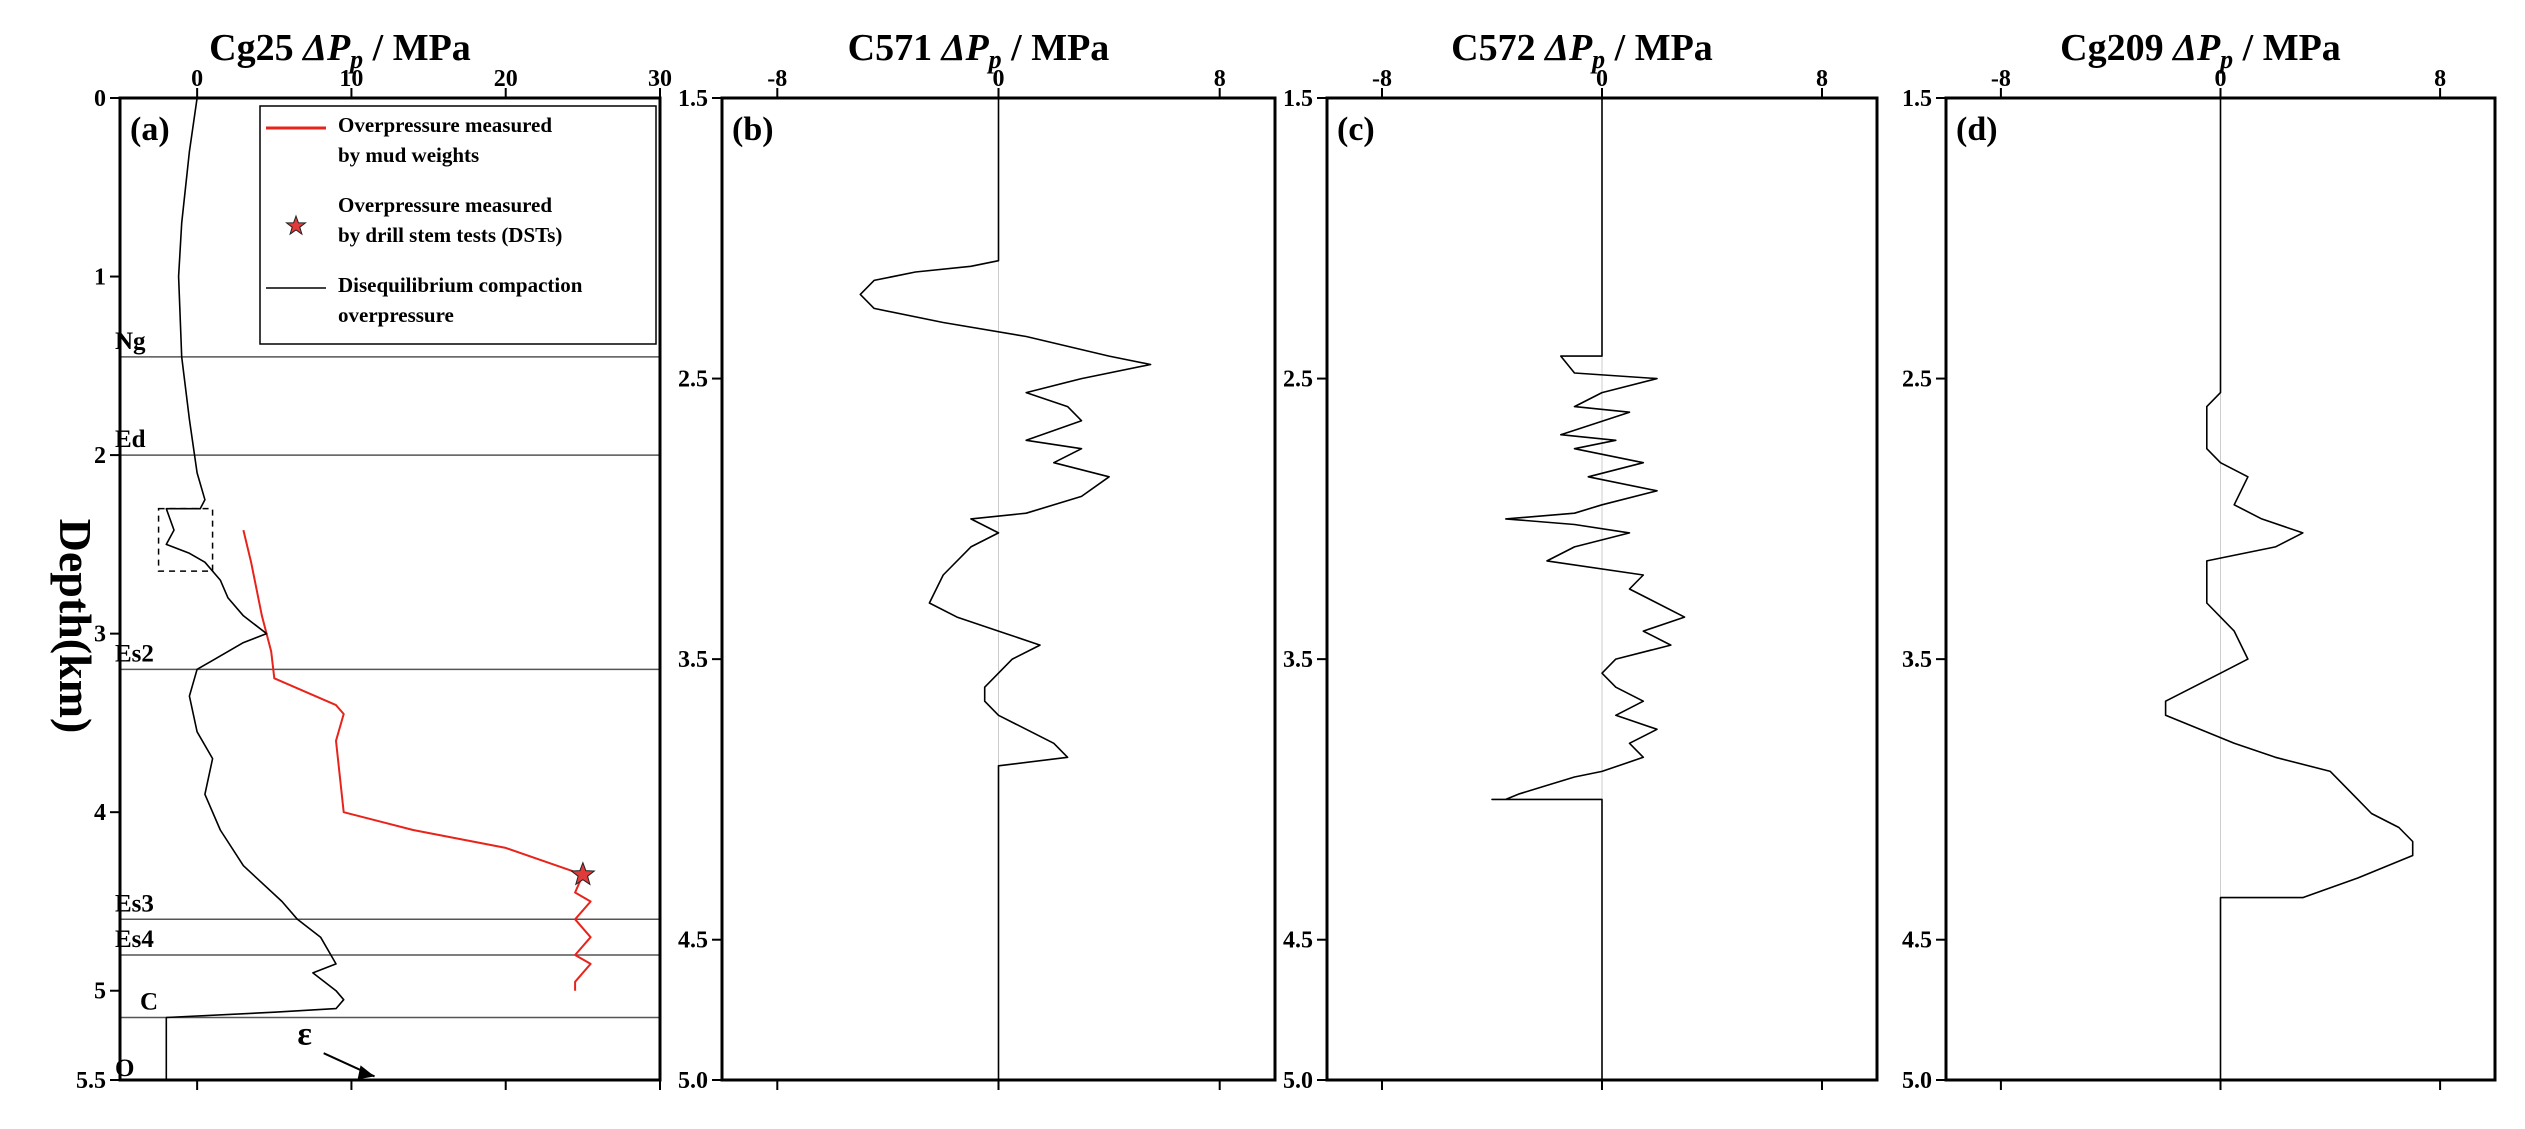 This screenshot has height=1129, width=2525. What do you see at coordinates (304, 1033) in the screenshot?
I see `epsilon-annotation: ε` at bounding box center [304, 1033].